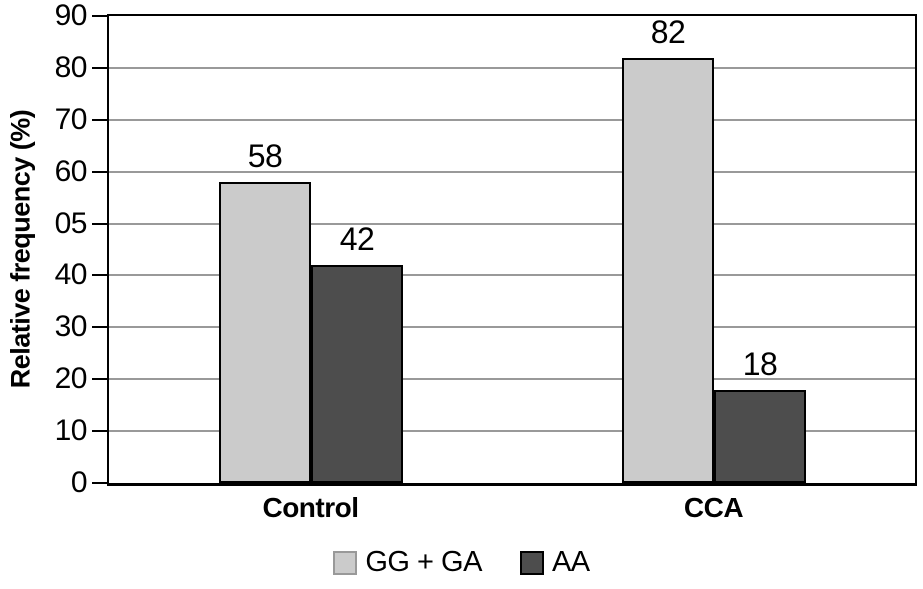  Describe the element at coordinates (357, 374) in the screenshot. I see `bar-control-aa` at that location.